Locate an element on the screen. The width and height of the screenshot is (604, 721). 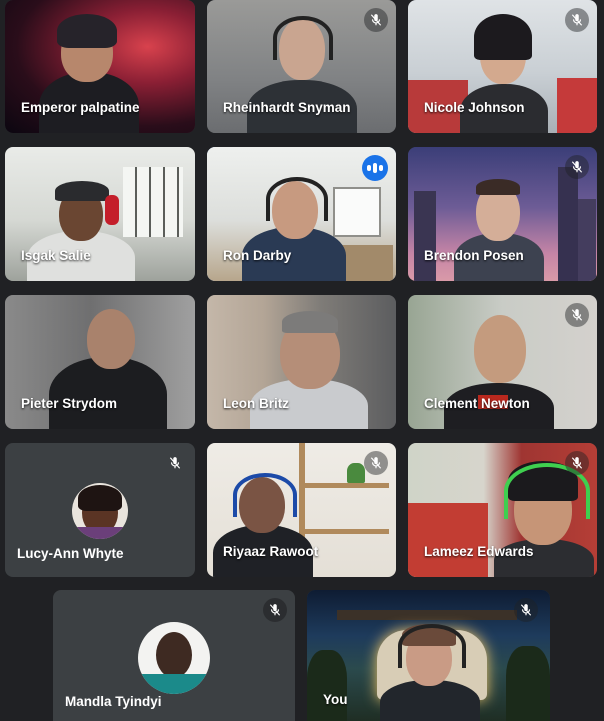
participant-tile-mandla-tyindyi: Mandla Tyindyi is located at coordinates (174, 655).